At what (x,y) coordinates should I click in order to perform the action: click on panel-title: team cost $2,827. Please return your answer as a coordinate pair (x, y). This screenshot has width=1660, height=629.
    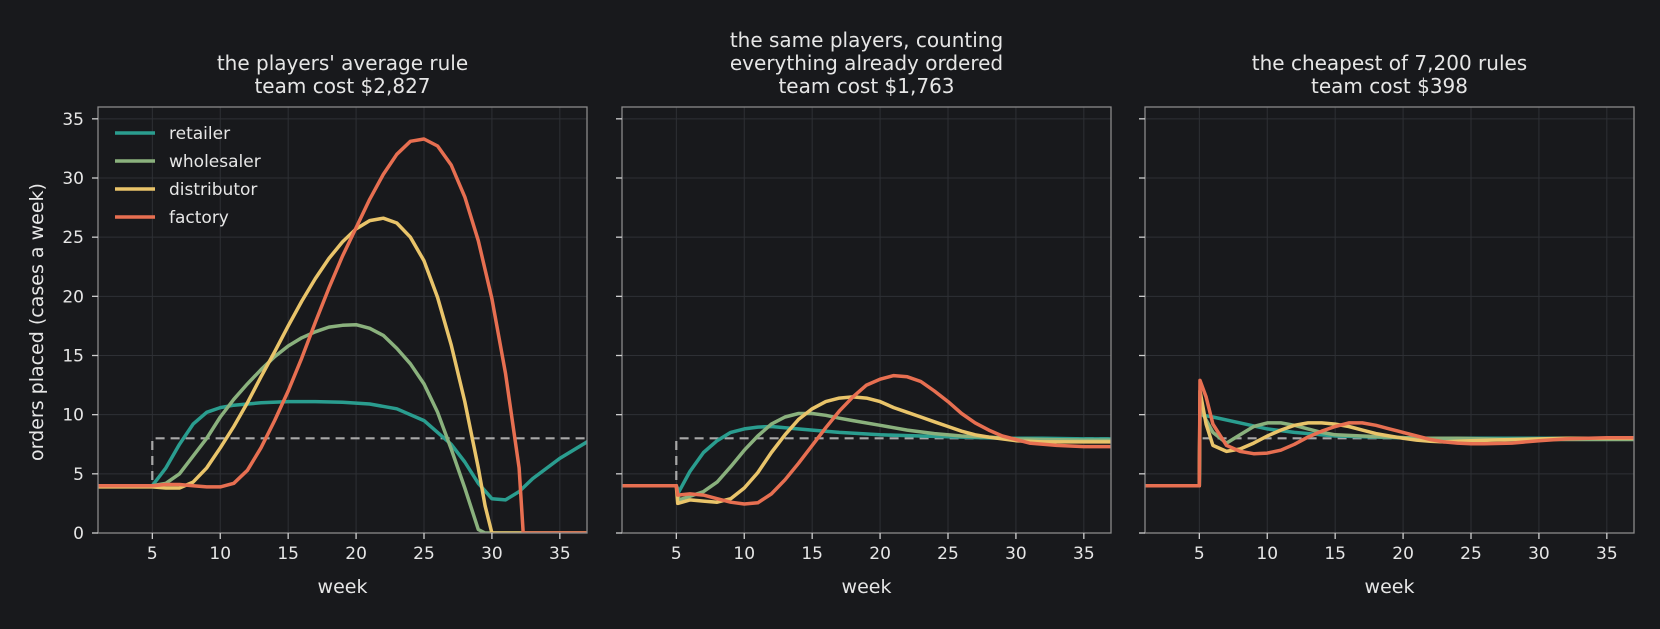
    Looking at the image, I should click on (342, 86).